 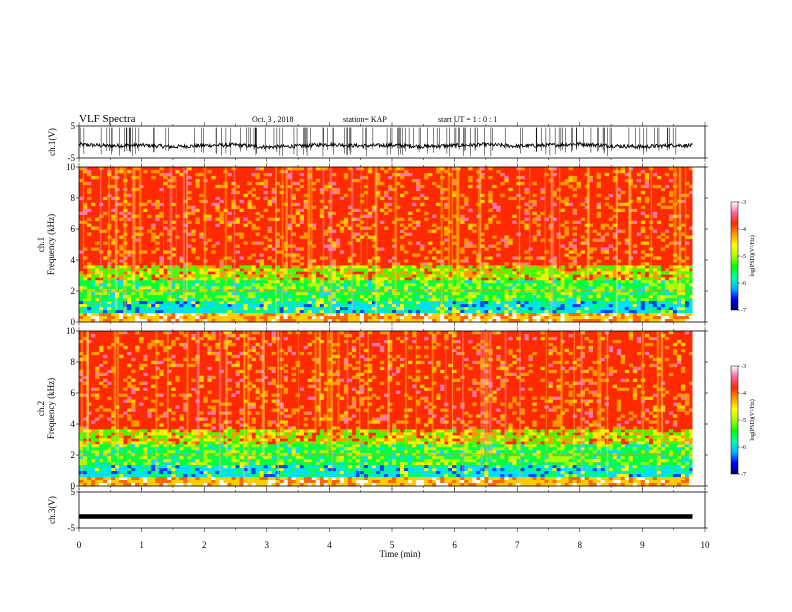 What do you see at coordinates (752, 419) in the screenshot?
I see `colorbar-label: log(PSD)(V²/Hz)` at bounding box center [752, 419].